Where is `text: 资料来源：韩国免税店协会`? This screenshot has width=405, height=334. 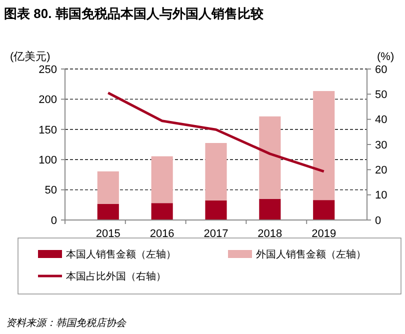 text: 资料来源：韩国免税店协会 is located at coordinates (66, 323).